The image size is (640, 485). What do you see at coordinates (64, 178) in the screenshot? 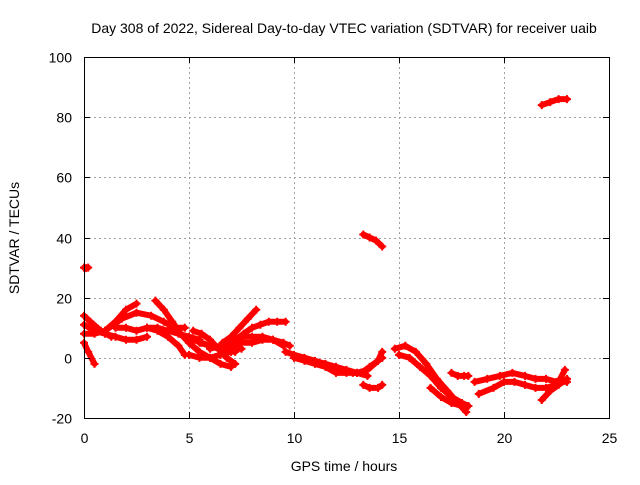
I see `y-tick-label: 60` at bounding box center [64, 178].